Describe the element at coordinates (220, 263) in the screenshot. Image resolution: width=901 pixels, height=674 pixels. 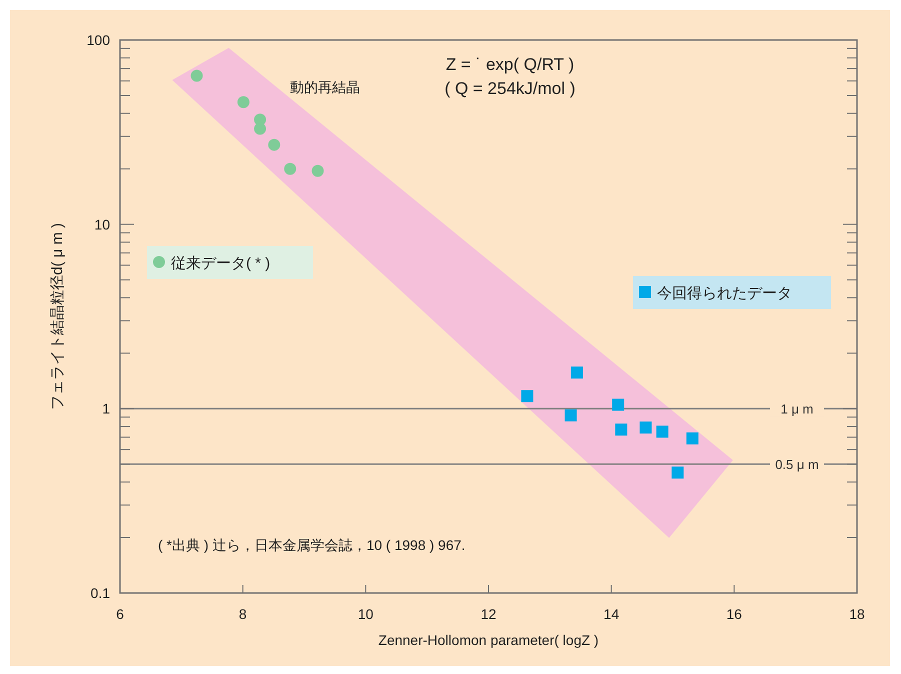
I see `legend-label: 従来データ( * )` at that location.